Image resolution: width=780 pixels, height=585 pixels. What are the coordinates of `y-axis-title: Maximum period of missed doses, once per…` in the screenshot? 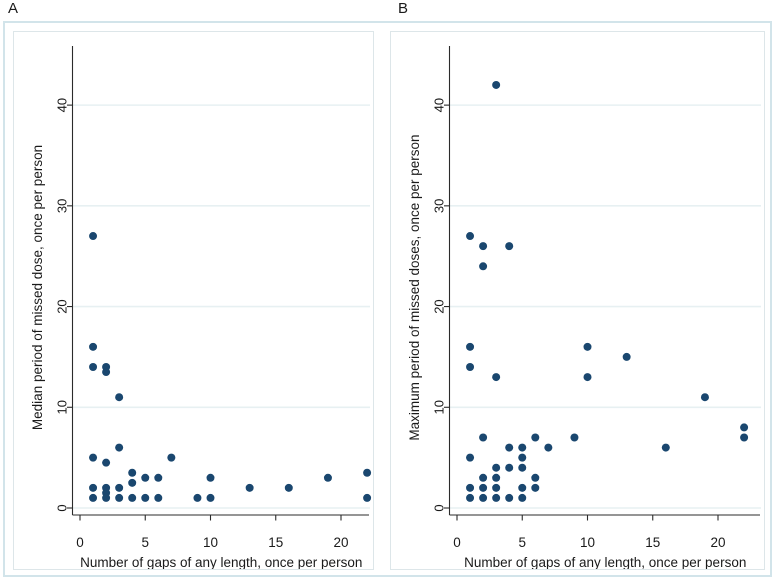 It's located at (414, 287).